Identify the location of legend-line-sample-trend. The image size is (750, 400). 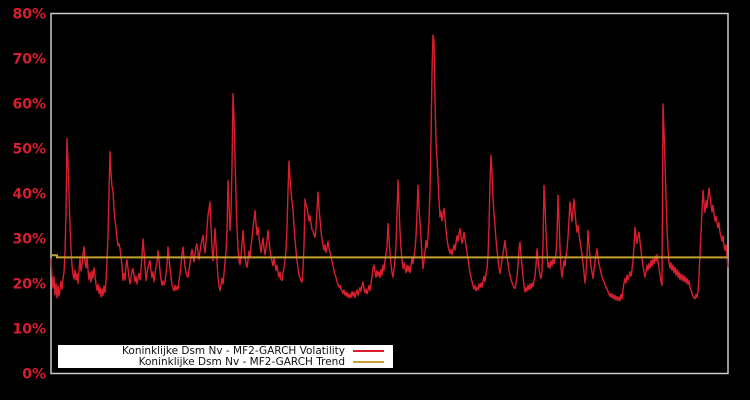
(368, 362).